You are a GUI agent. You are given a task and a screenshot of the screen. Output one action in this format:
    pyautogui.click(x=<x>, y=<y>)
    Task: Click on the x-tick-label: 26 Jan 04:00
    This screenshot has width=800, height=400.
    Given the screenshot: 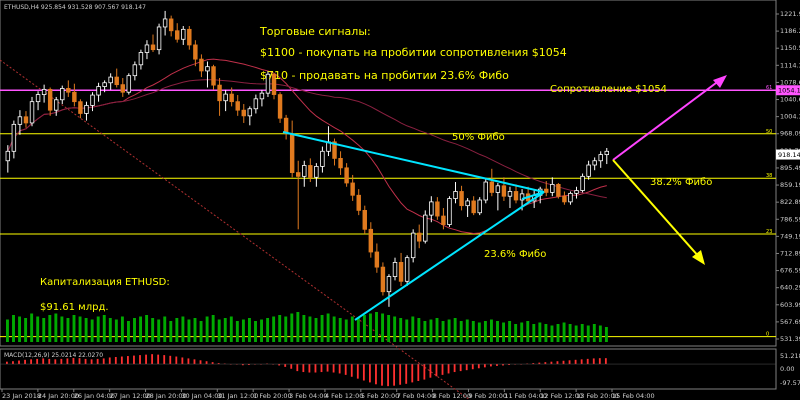 What is the action you would take?
    pyautogui.click(x=94, y=396)
    